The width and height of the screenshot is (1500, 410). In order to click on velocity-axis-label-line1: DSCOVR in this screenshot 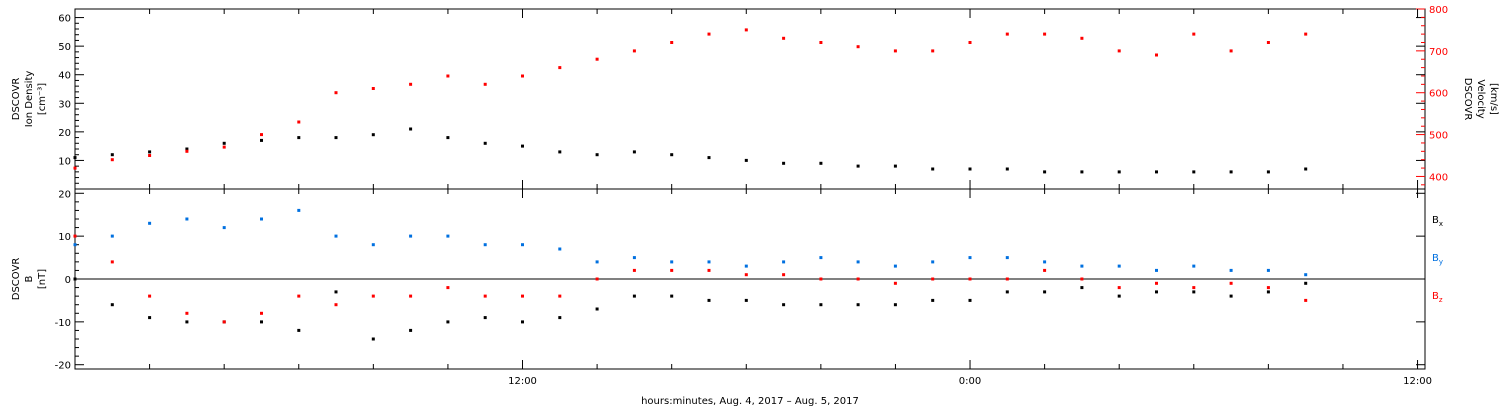, I will do `click(1467, 99)`.